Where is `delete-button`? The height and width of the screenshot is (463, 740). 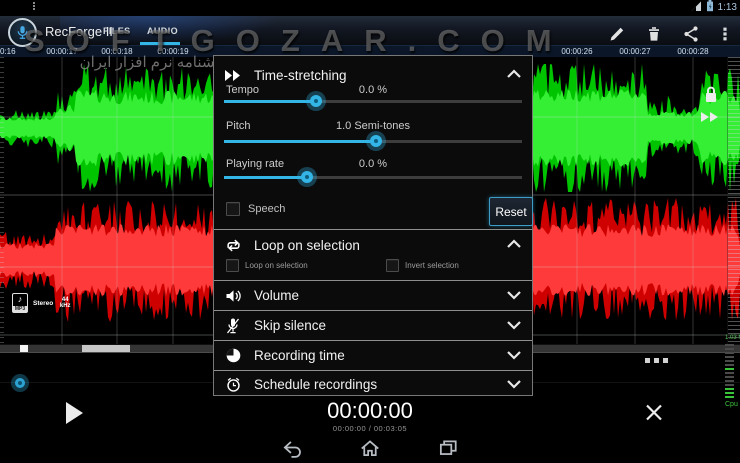 delete-button is located at coordinates (654, 34).